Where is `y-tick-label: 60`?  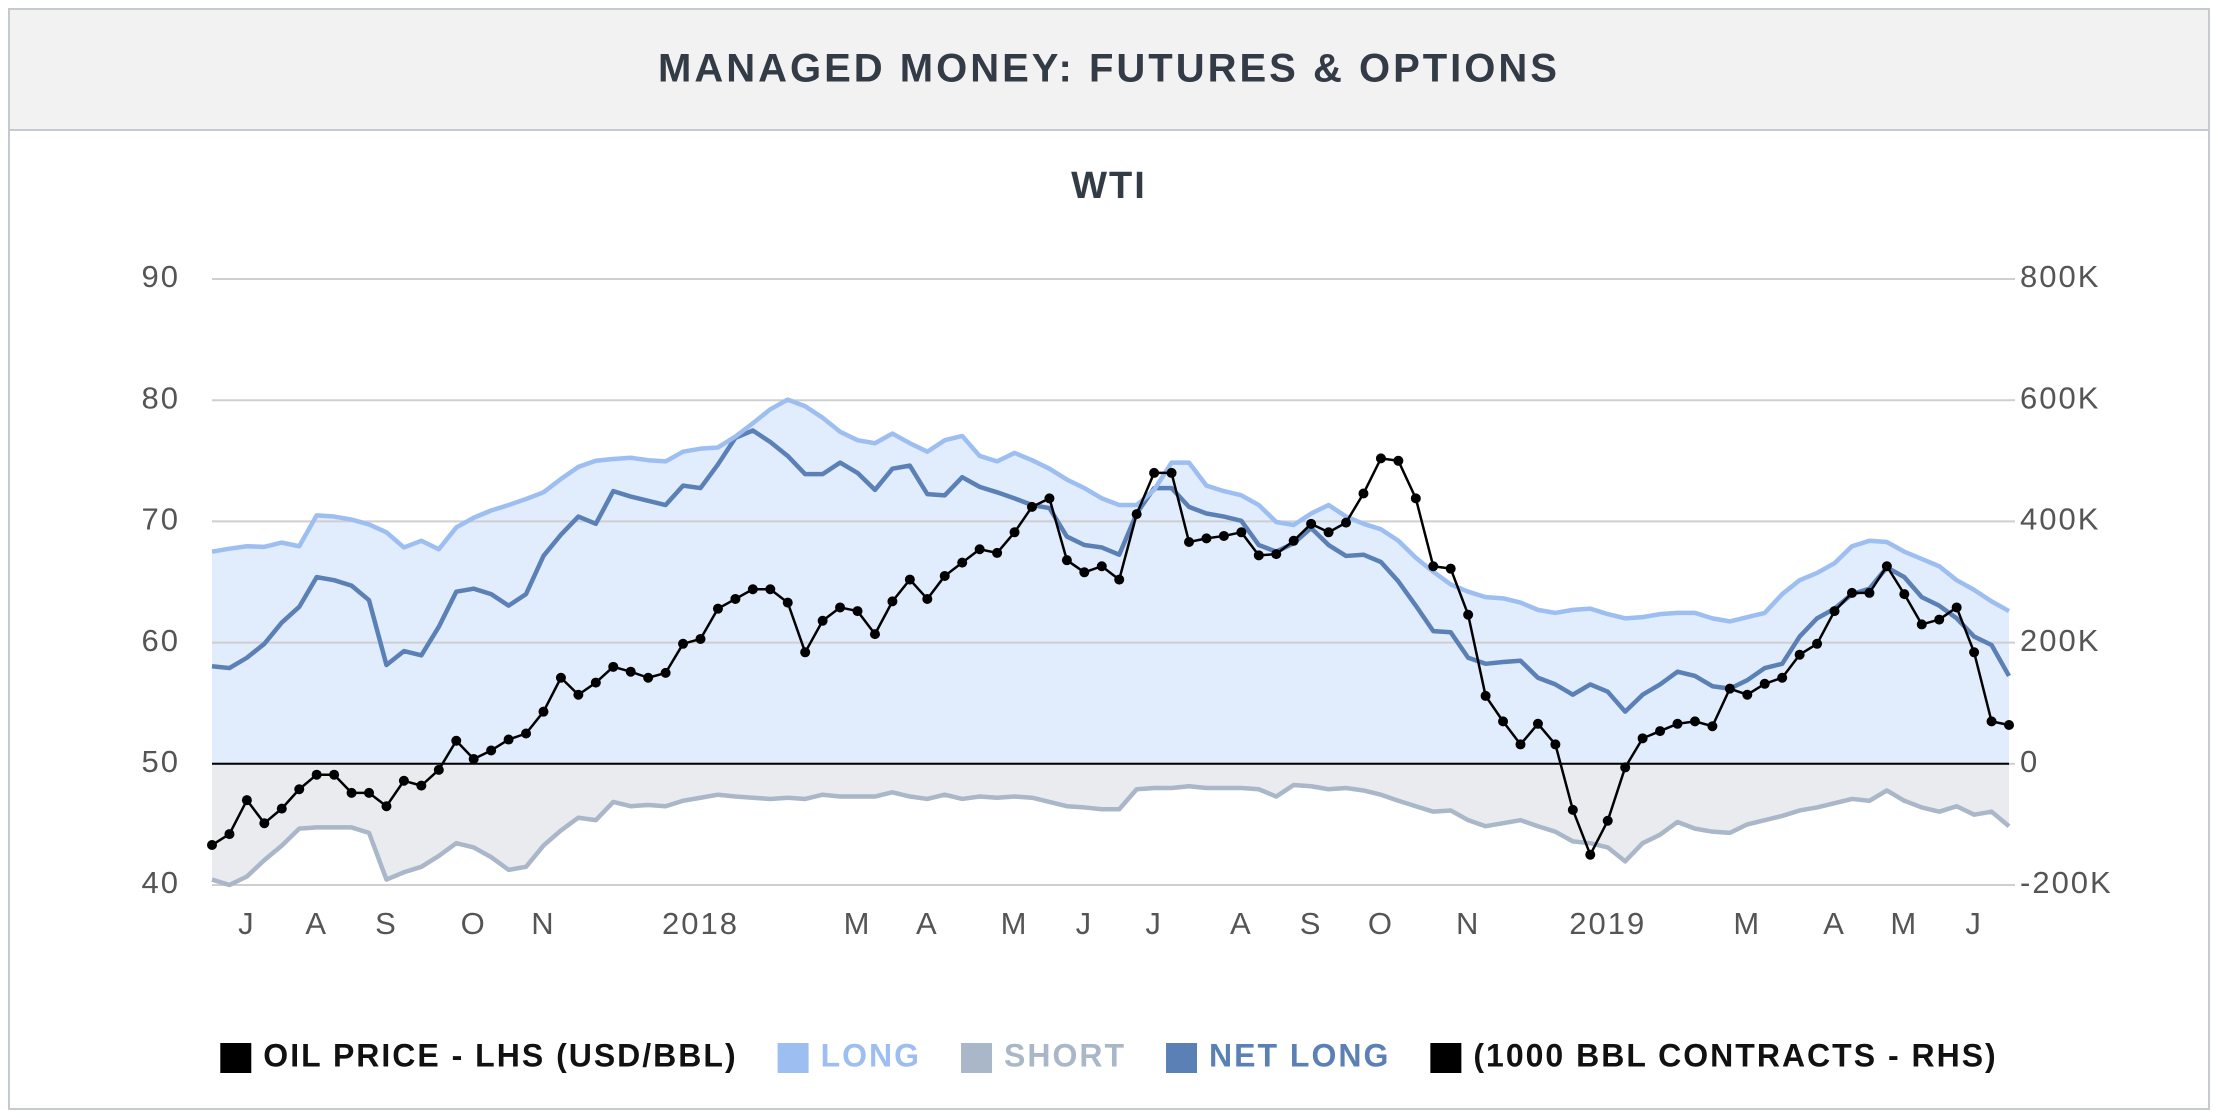 y-tick-label: 60 is located at coordinates (161, 640).